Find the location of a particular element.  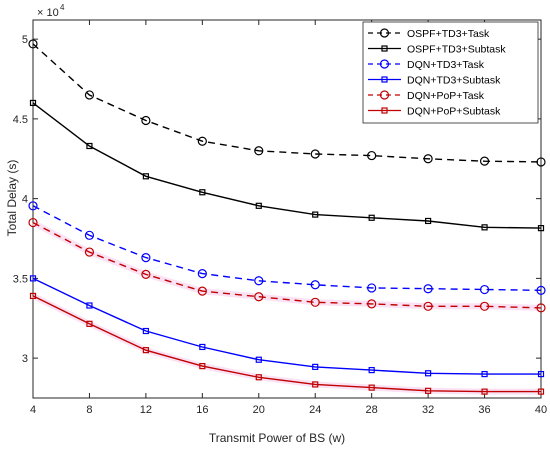

y-tick-label: 4 is located at coordinates (25, 200).